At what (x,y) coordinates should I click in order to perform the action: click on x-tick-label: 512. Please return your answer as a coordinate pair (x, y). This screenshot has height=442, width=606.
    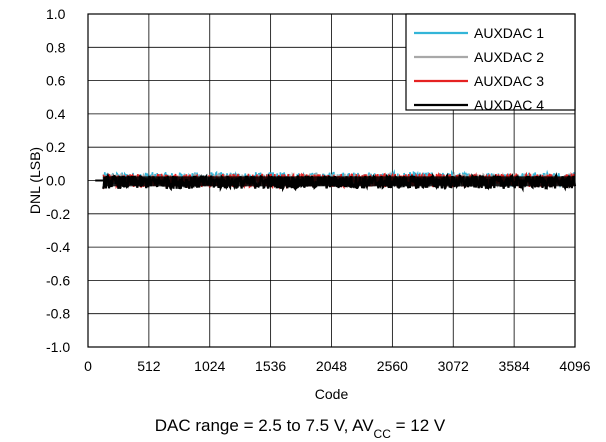
    Looking at the image, I should click on (149, 366).